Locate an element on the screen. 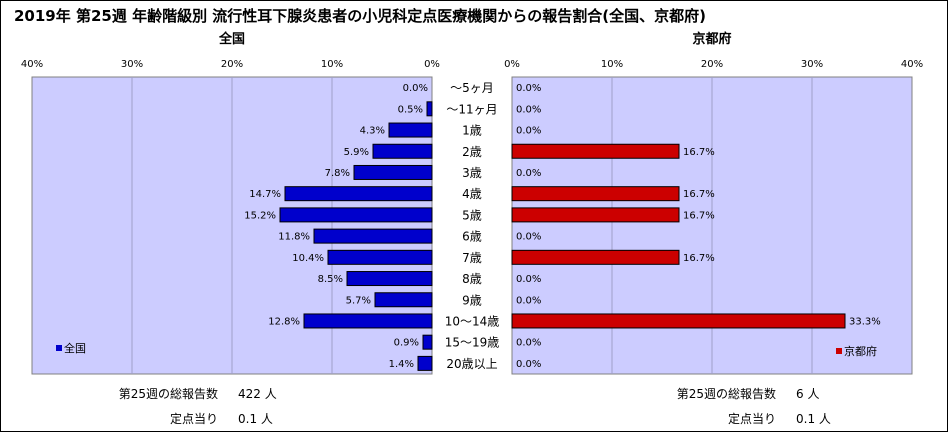 The height and width of the screenshot is (433, 949). tick-label-right: 0% is located at coordinates (512, 64).